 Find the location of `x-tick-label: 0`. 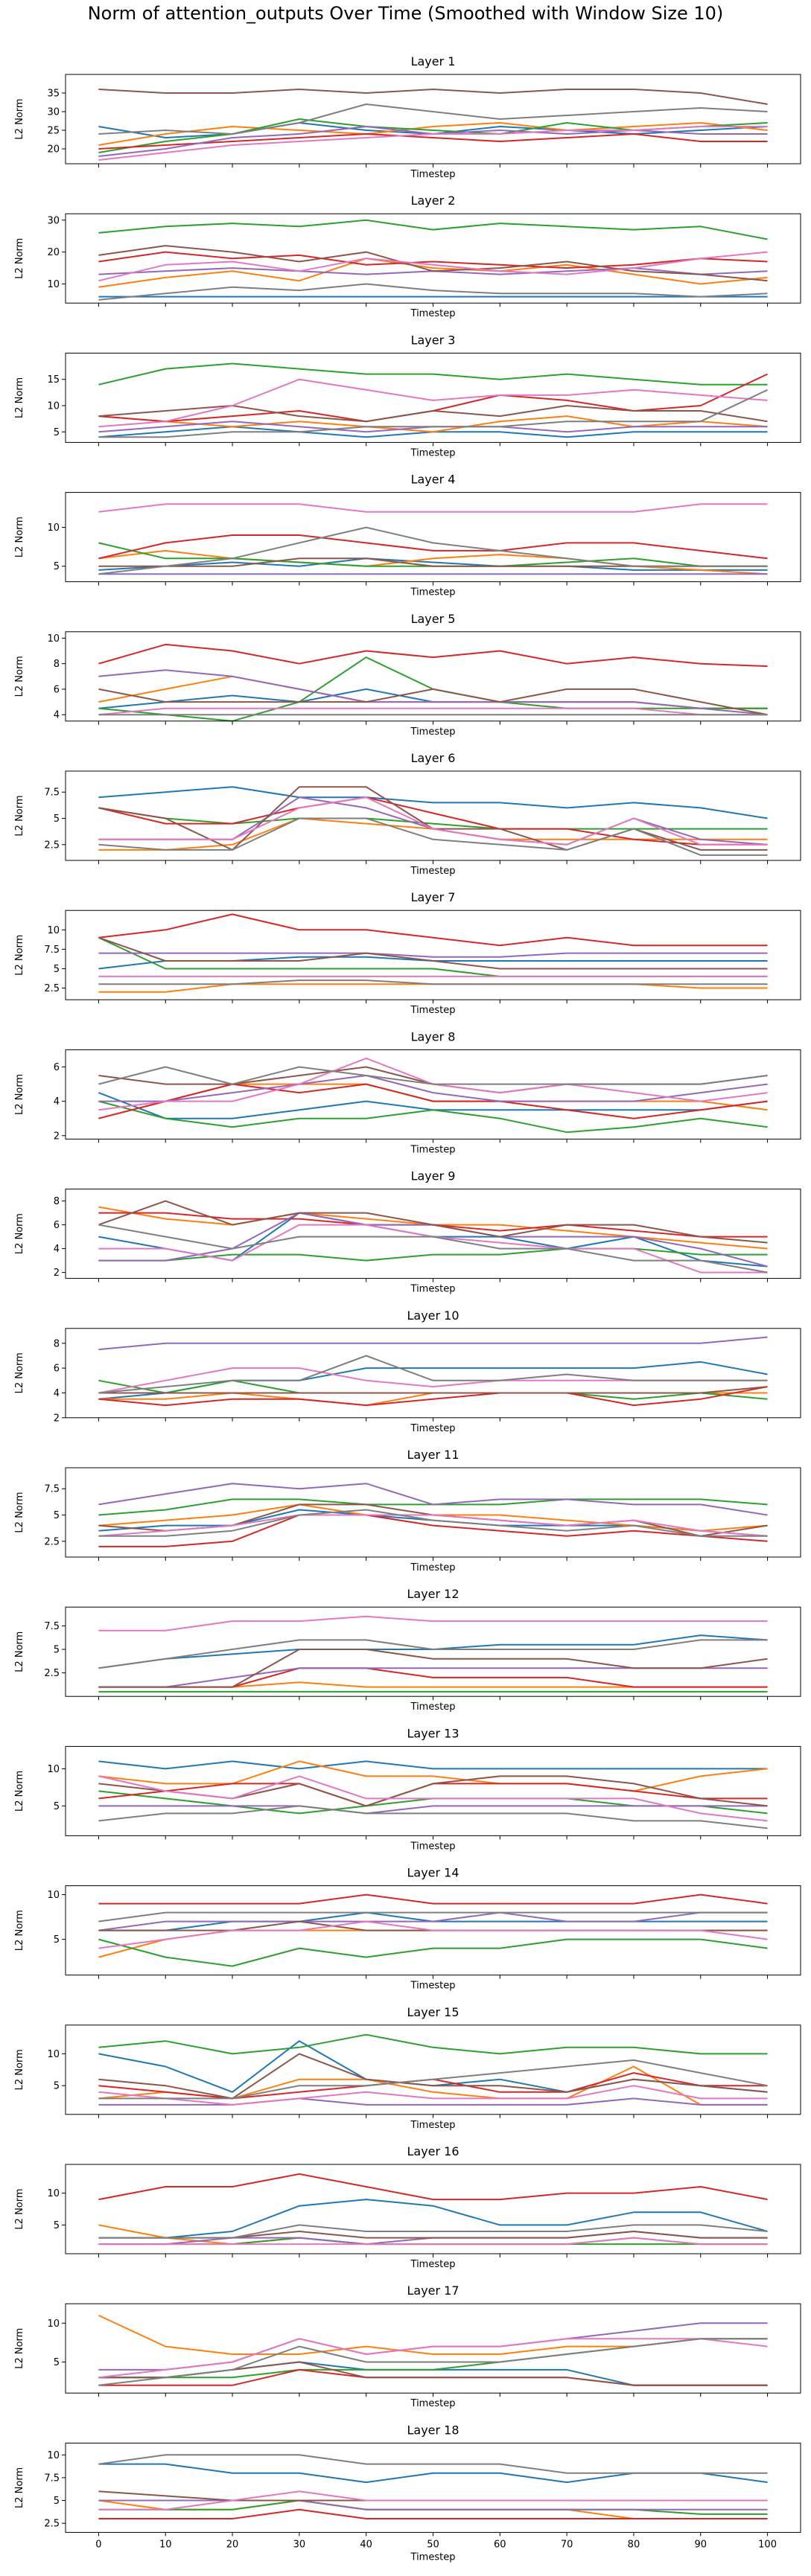

x-tick-label: 0 is located at coordinates (98, 2544).